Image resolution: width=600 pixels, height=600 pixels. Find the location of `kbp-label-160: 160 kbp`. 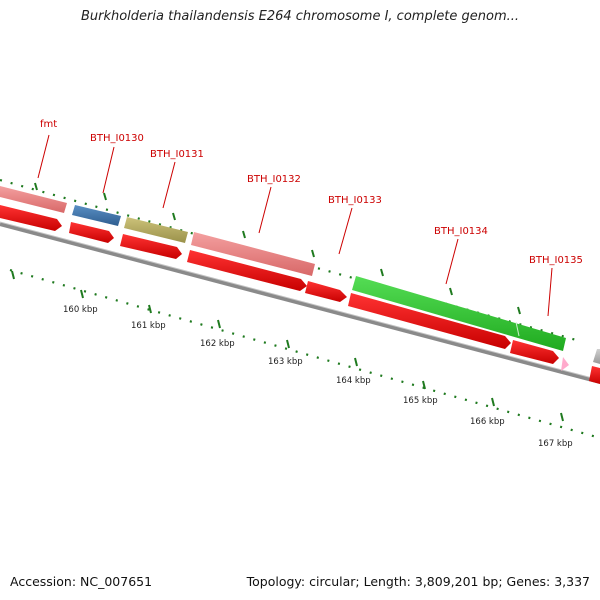

kbp-label-160: 160 kbp is located at coordinates (80, 310).